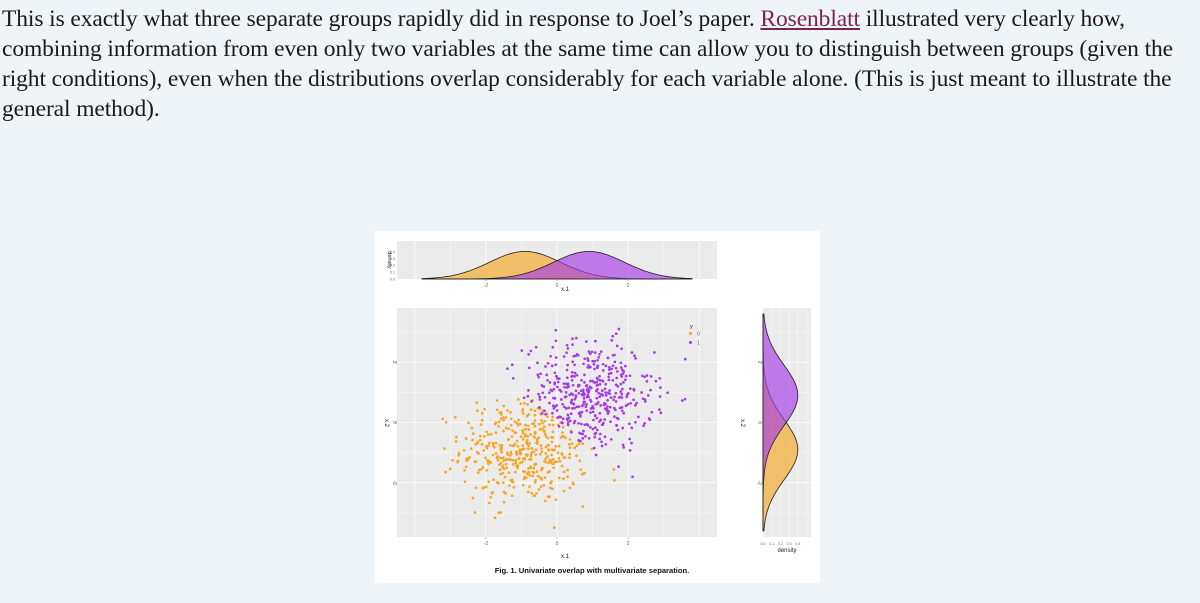 Image resolution: width=1200 pixels, height=603 pixels. What do you see at coordinates (810, 19) in the screenshot?
I see `rosenblatt-link: Rosenblatt` at bounding box center [810, 19].